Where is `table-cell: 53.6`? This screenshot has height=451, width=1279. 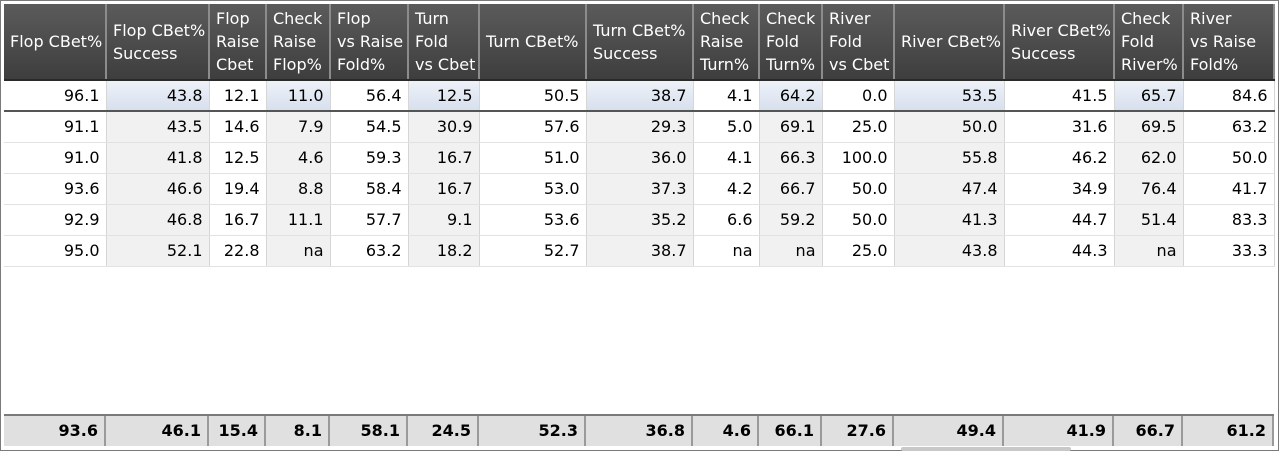 table-cell: 53.6 is located at coordinates (533, 220).